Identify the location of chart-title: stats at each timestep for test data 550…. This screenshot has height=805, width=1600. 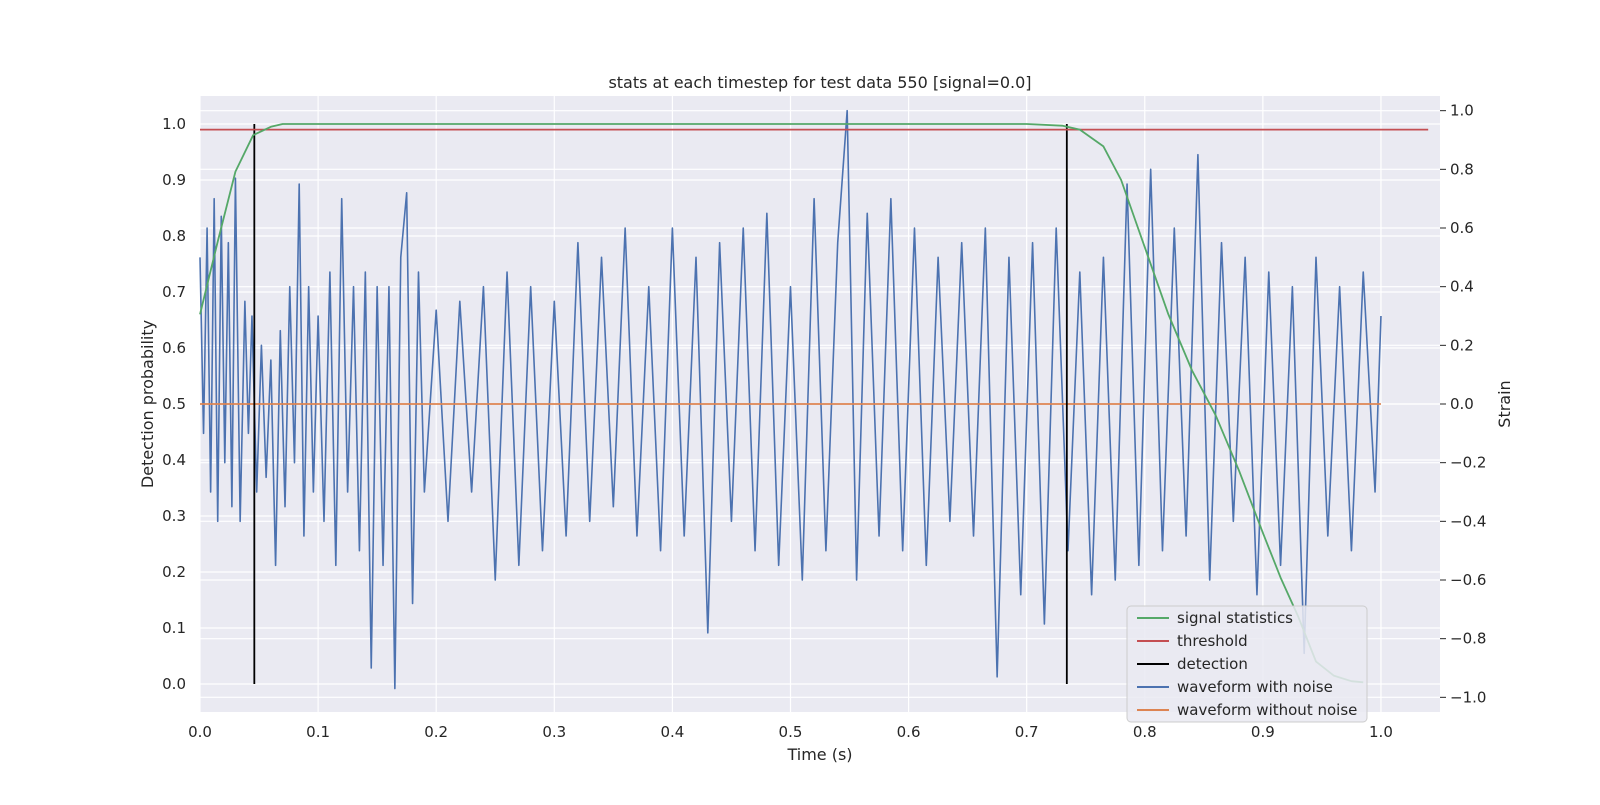
(819, 82).